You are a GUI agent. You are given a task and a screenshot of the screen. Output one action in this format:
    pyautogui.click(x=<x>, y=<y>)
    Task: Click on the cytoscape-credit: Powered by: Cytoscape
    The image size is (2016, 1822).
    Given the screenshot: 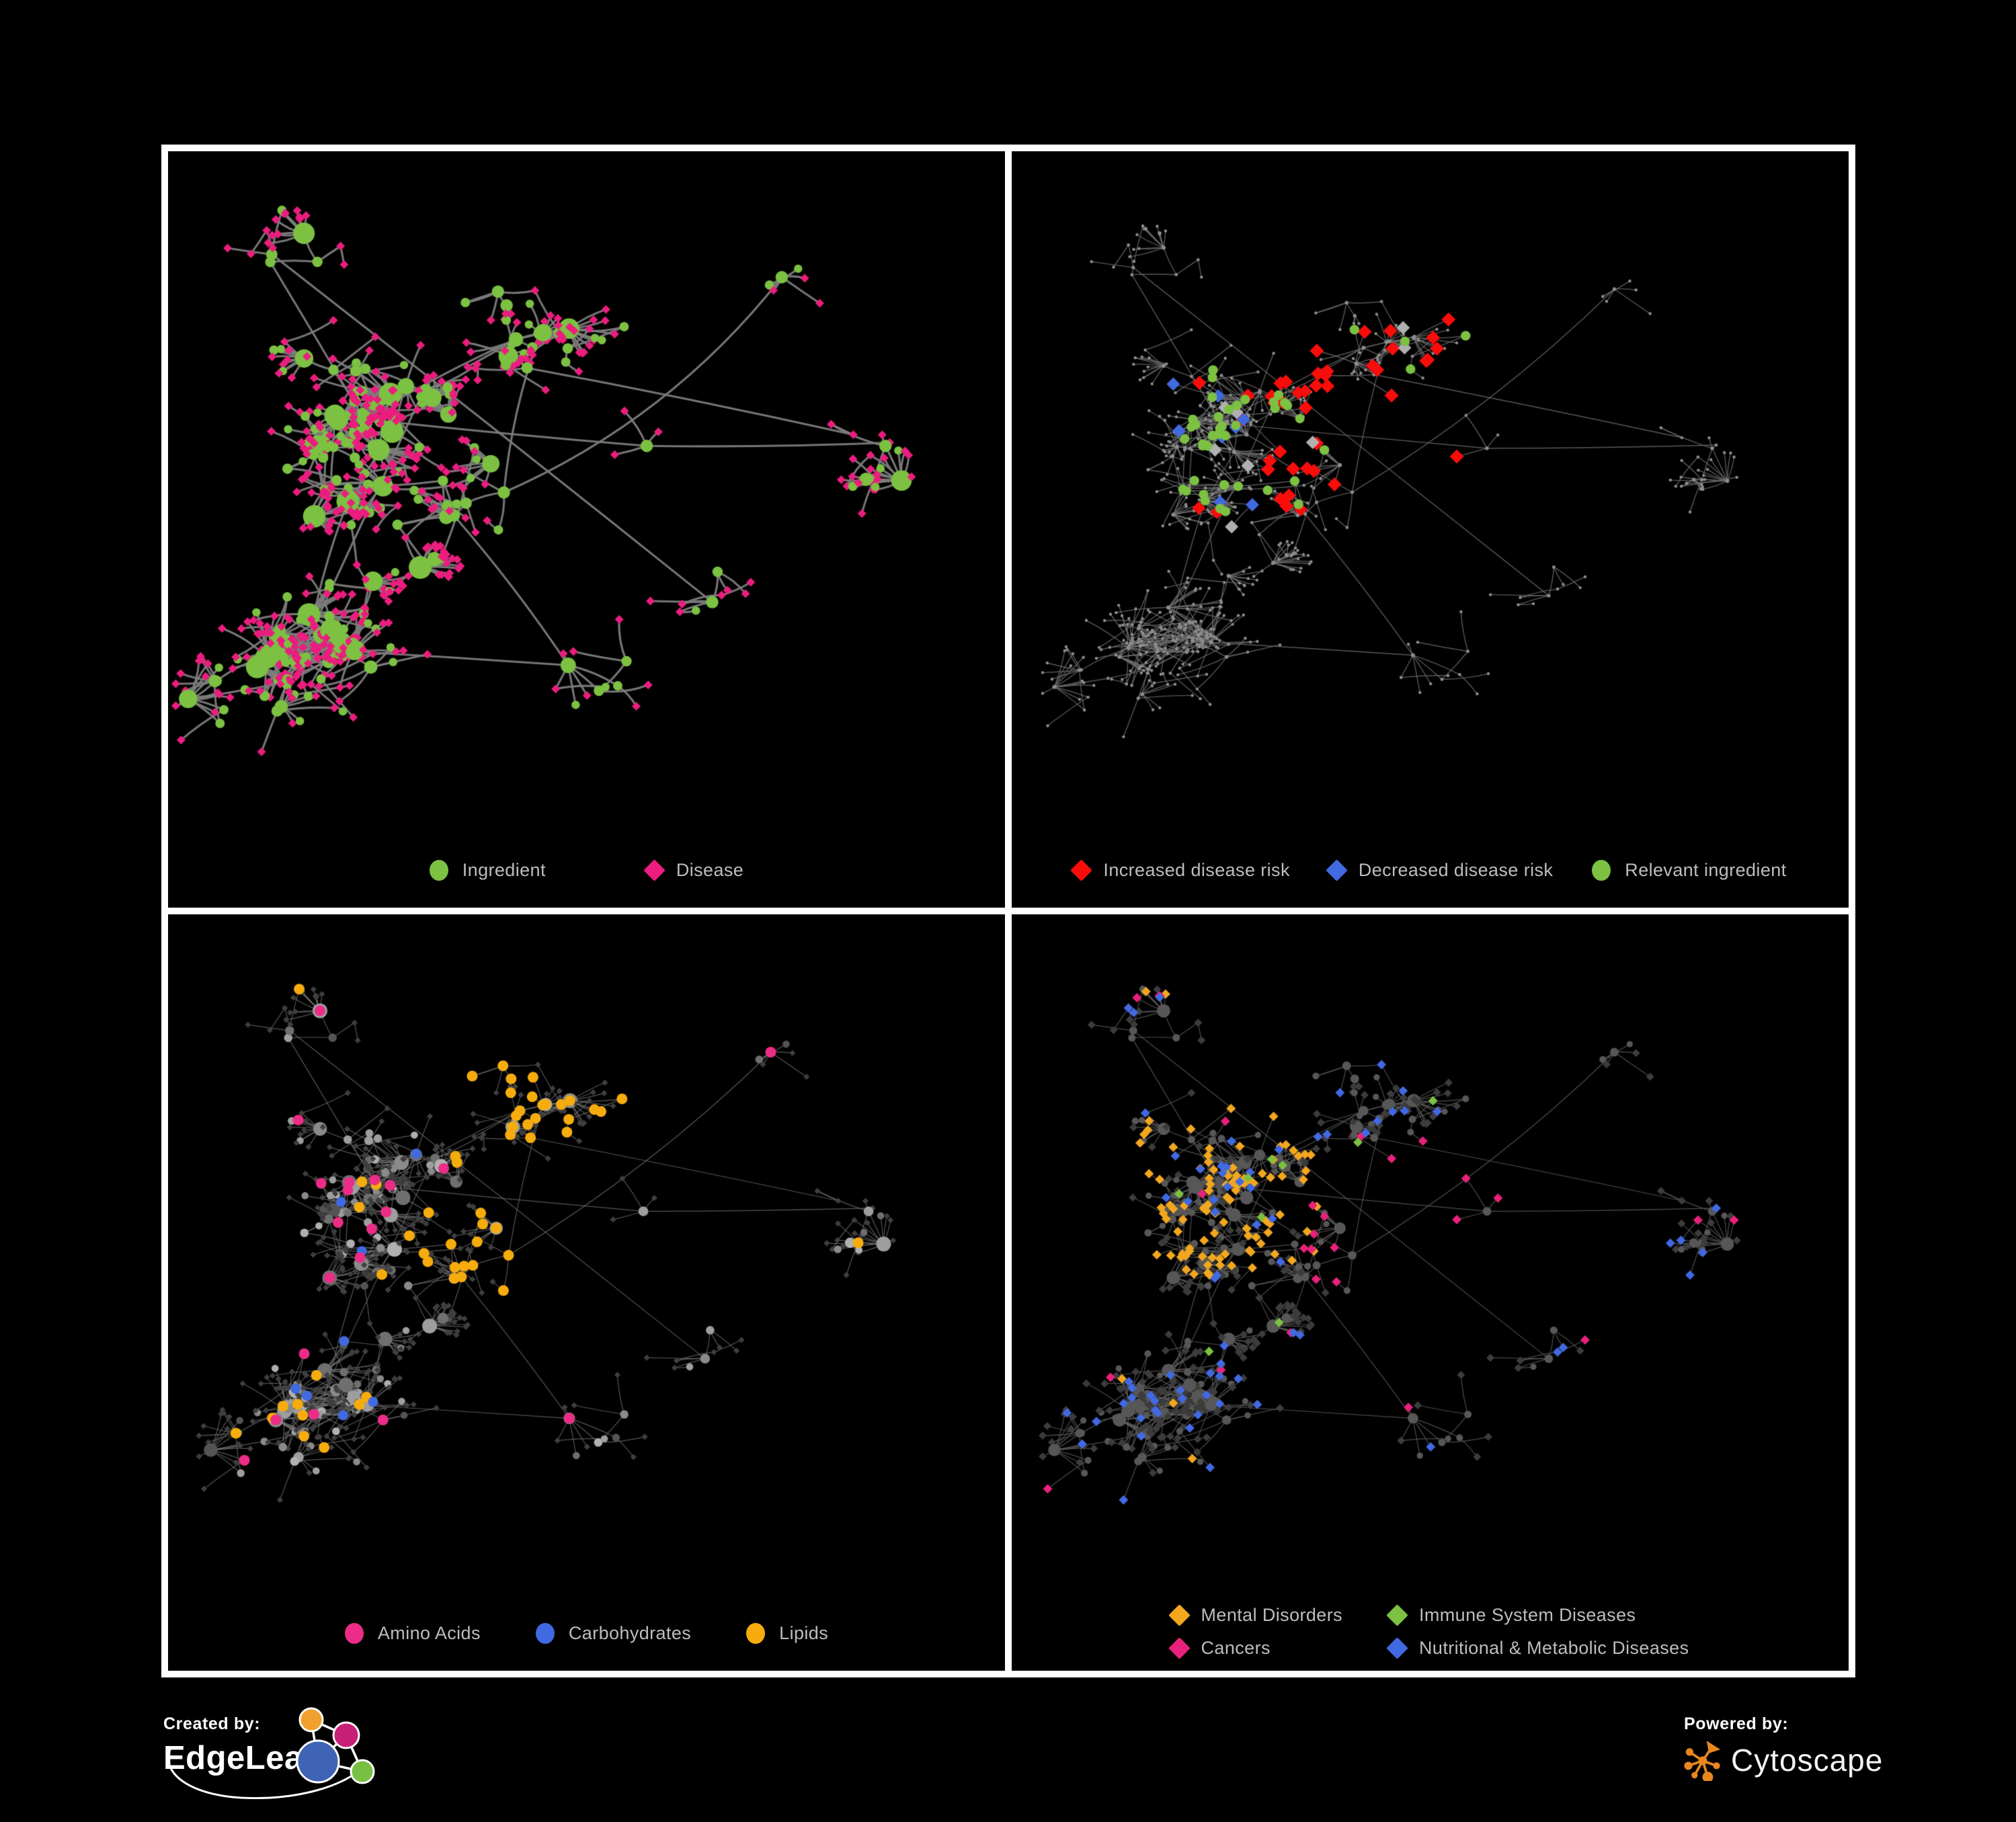 What is the action you would take?
    pyautogui.click(x=1798, y=1764)
    